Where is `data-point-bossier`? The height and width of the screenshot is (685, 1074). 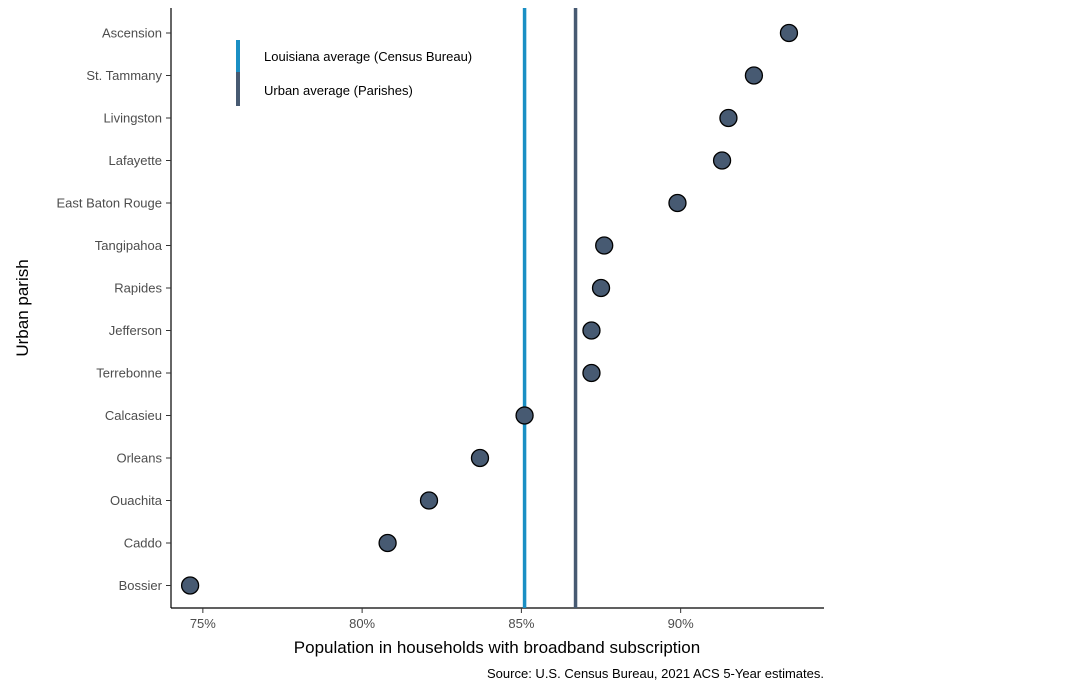 data-point-bossier is located at coordinates (190, 585).